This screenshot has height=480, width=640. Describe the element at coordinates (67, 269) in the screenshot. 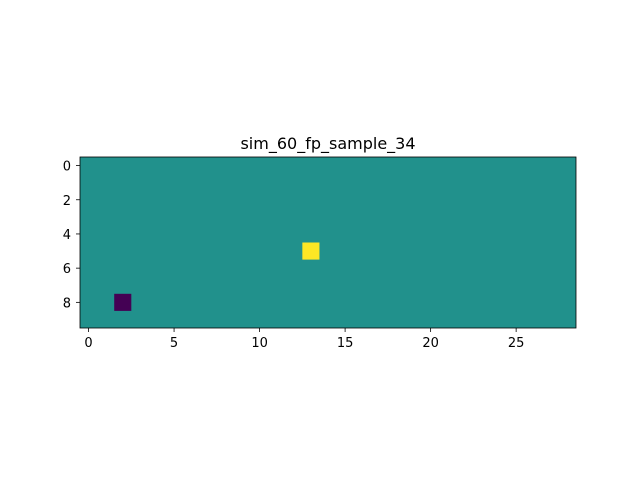

I see `y-tick-label: 6` at that location.